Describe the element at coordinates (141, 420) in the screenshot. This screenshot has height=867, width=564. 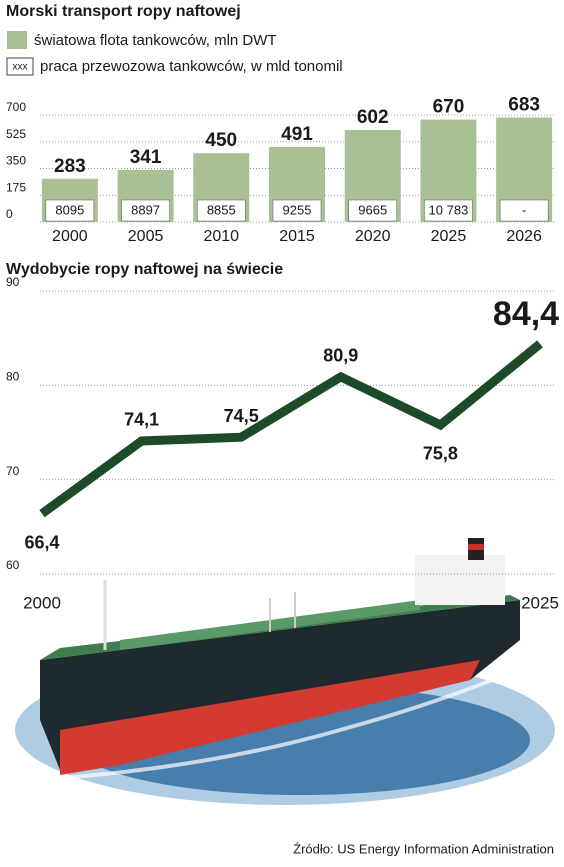
I see `value-label: 74,1` at that location.